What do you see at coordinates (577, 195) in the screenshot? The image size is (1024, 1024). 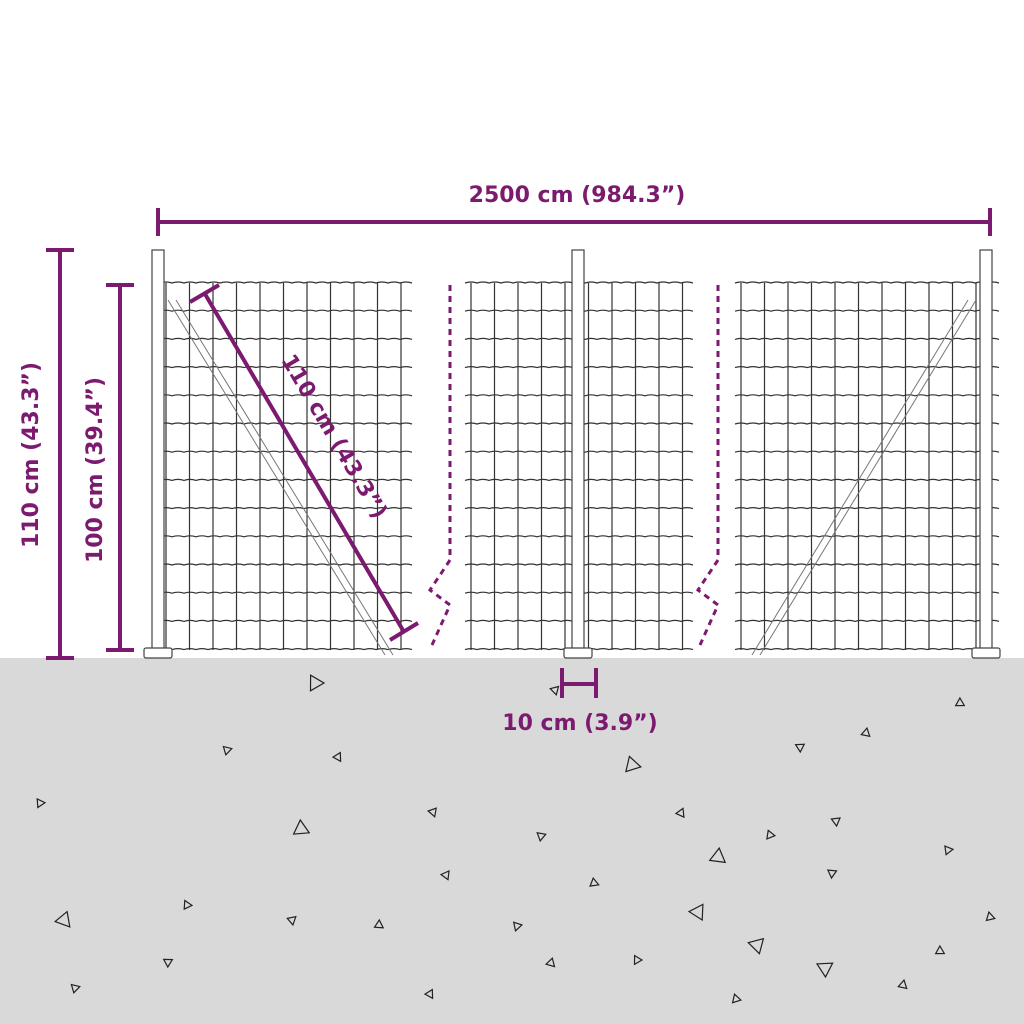 I see `total-length-label: 2500 cm (984.3”)` at bounding box center [577, 195].